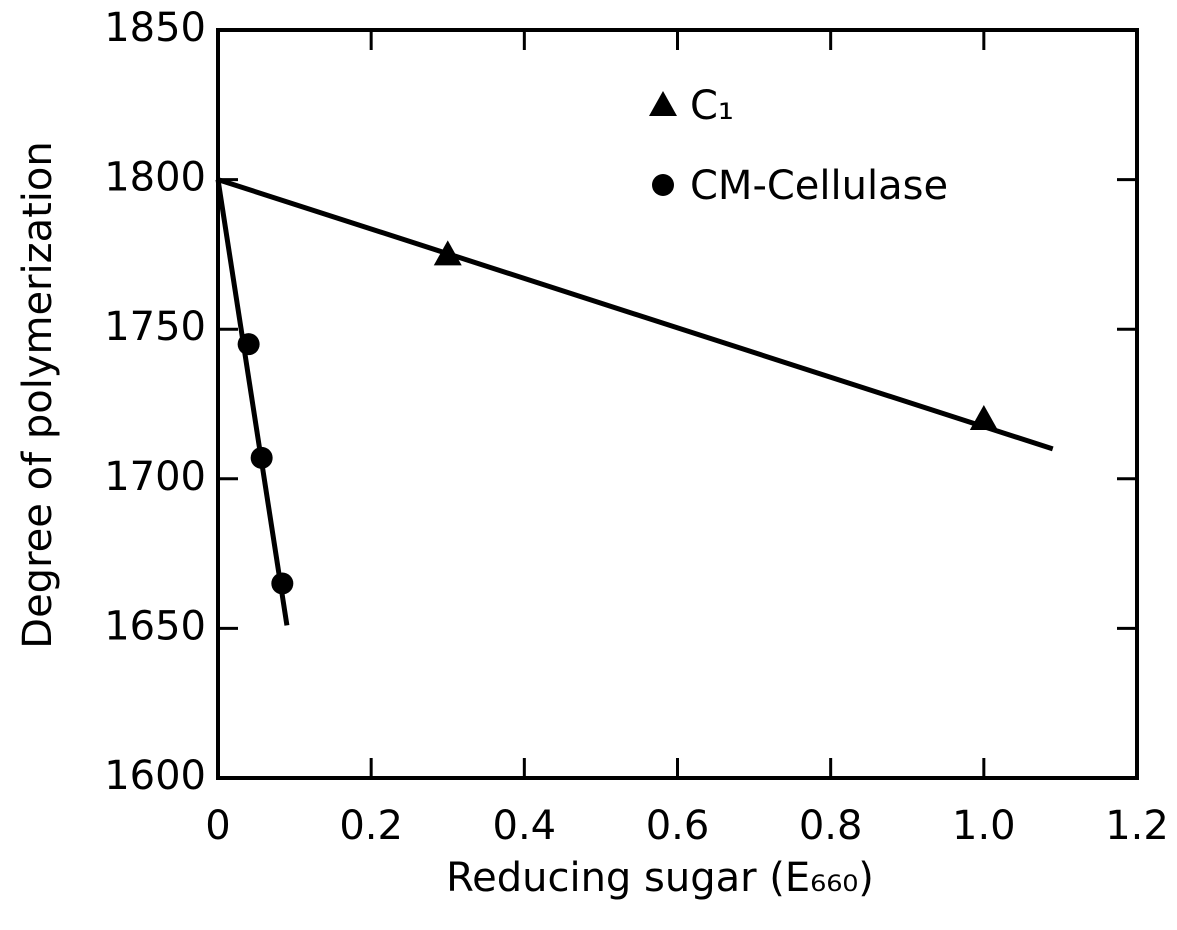 The height and width of the screenshot is (930, 1177). Describe the element at coordinates (252, 402) in the screenshot. I see `fit-line` at that location.